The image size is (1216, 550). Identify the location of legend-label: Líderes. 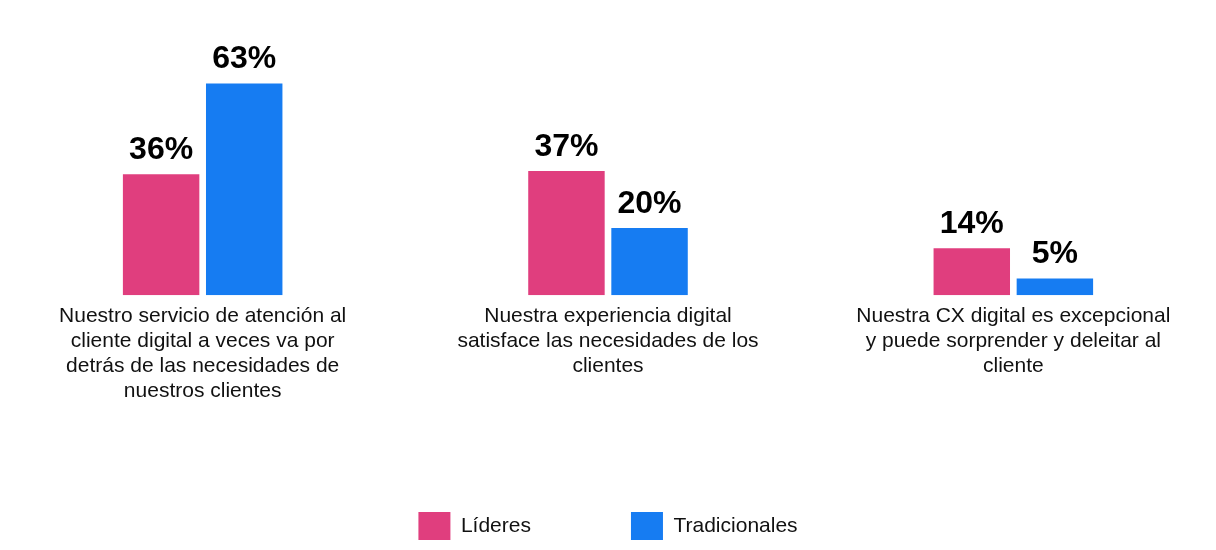
(495, 524).